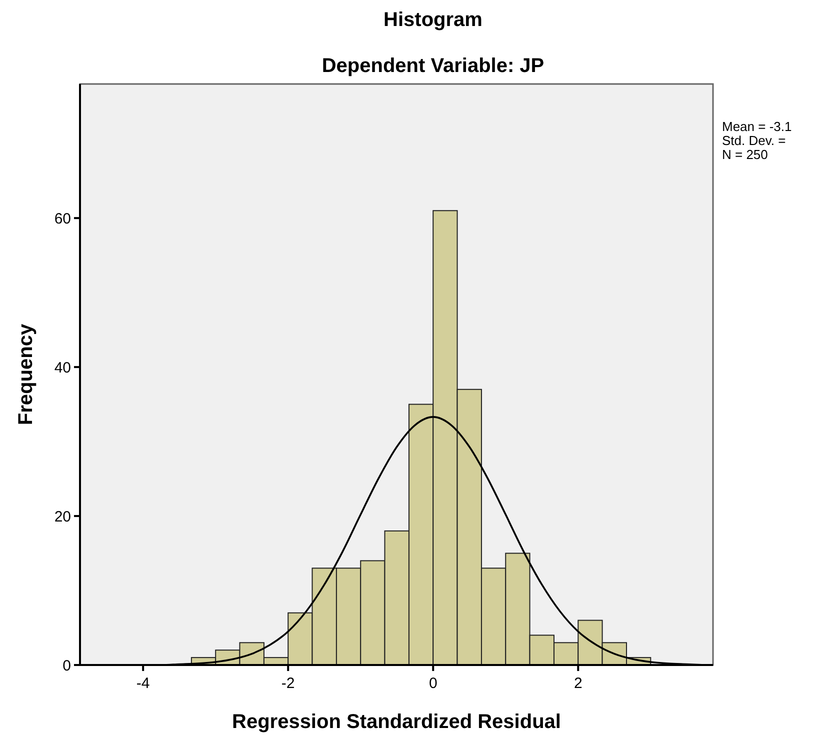 The image size is (815, 740). Describe the element at coordinates (288, 683) in the screenshot. I see `x-tick-label: -2` at that location.